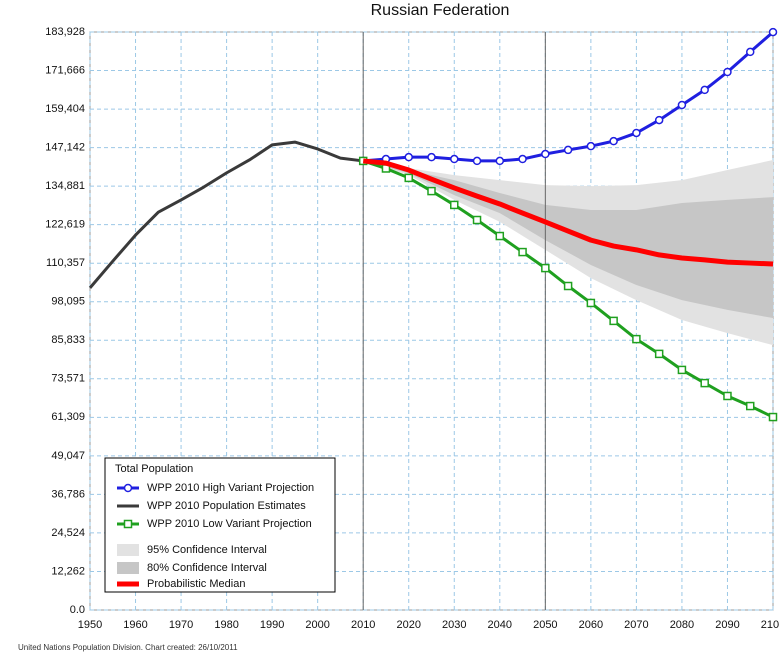 Image resolution: width=779 pixels, height=652 pixels. Describe the element at coordinates (727, 625) in the screenshot. I see `x-tick-label: 2090` at that location.